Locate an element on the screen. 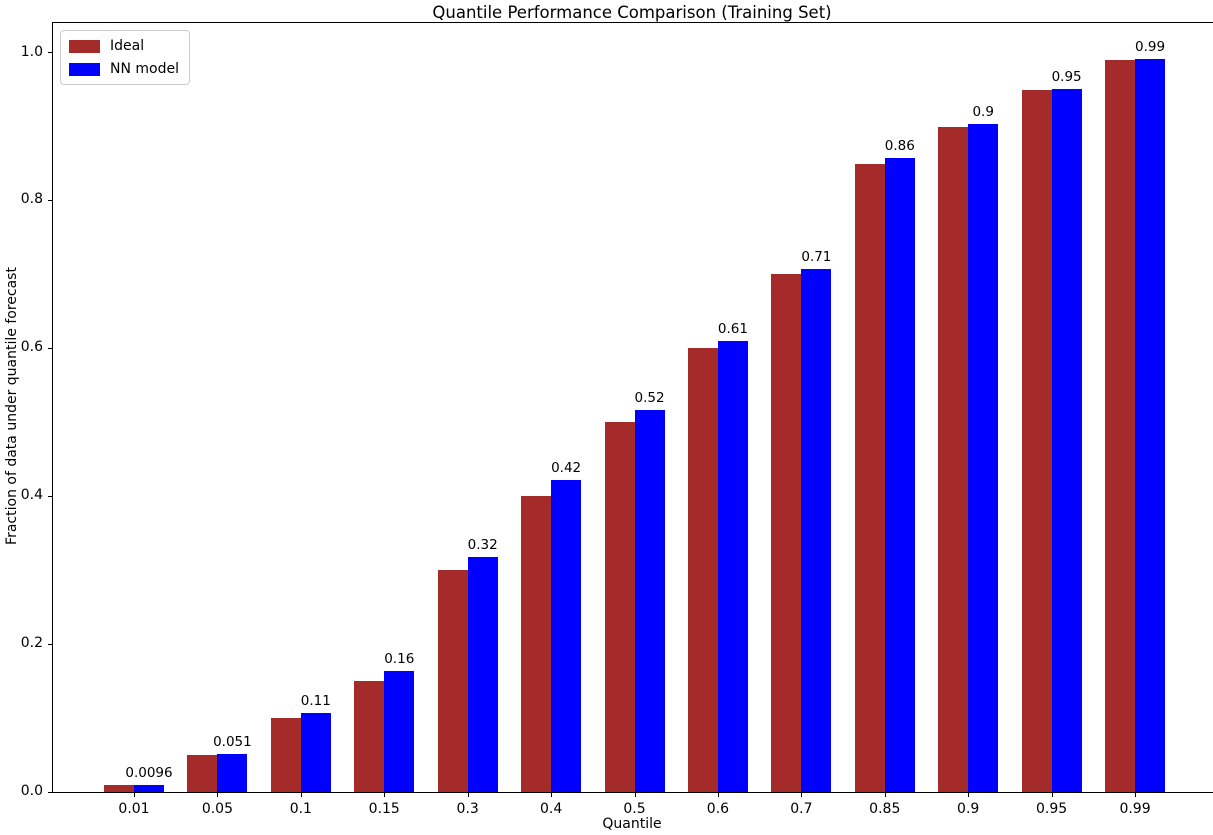  bar-nn-model-0.5 is located at coordinates (649, 601).